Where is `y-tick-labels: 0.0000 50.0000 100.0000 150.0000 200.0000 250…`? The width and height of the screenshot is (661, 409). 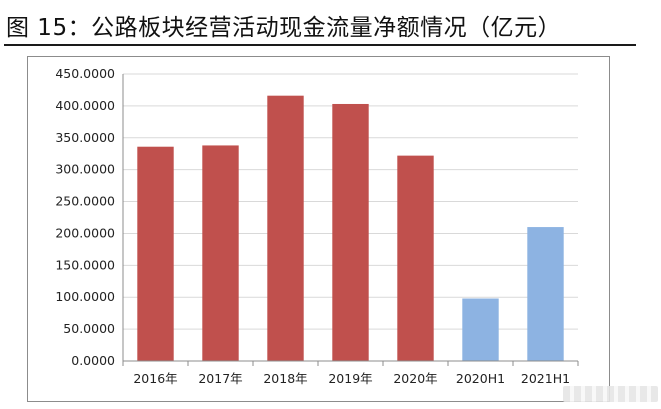
y-tick-labels: 0.0000 50.0000 100.0000 150.0000 200.0000 250… is located at coordinates (85, 217).